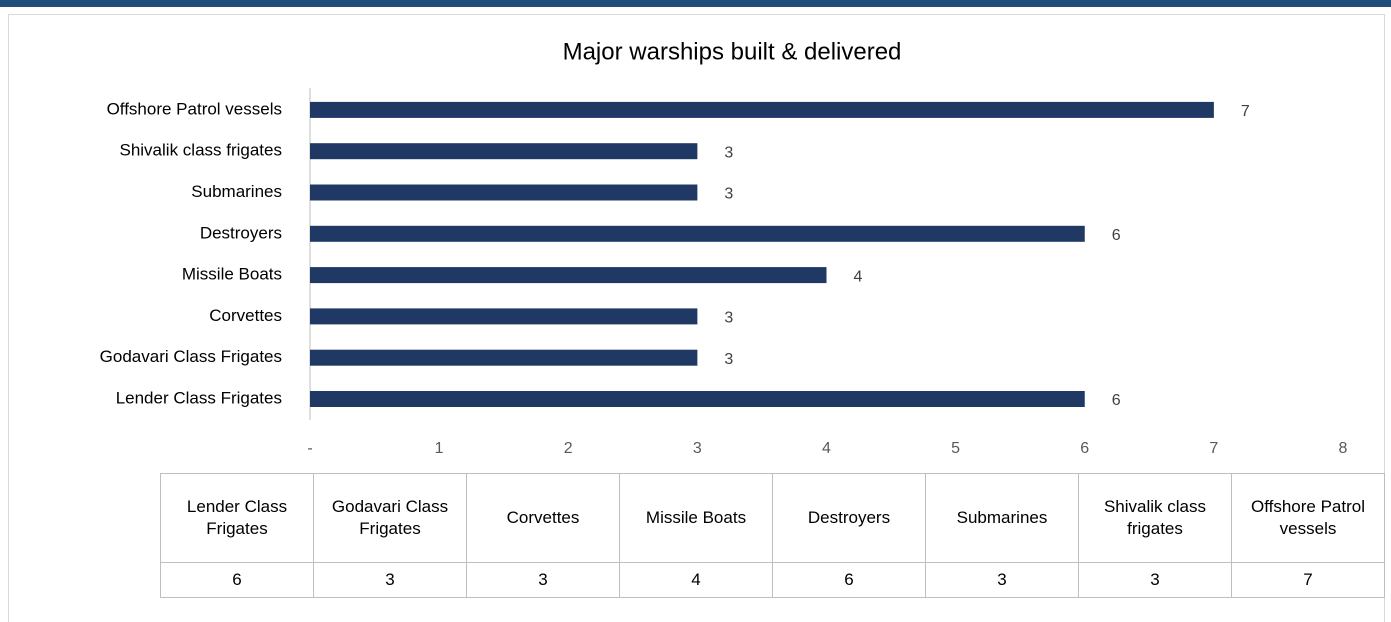 The width and height of the screenshot is (1391, 622). I want to click on y-tick-label: Corvettes, so click(245, 315).